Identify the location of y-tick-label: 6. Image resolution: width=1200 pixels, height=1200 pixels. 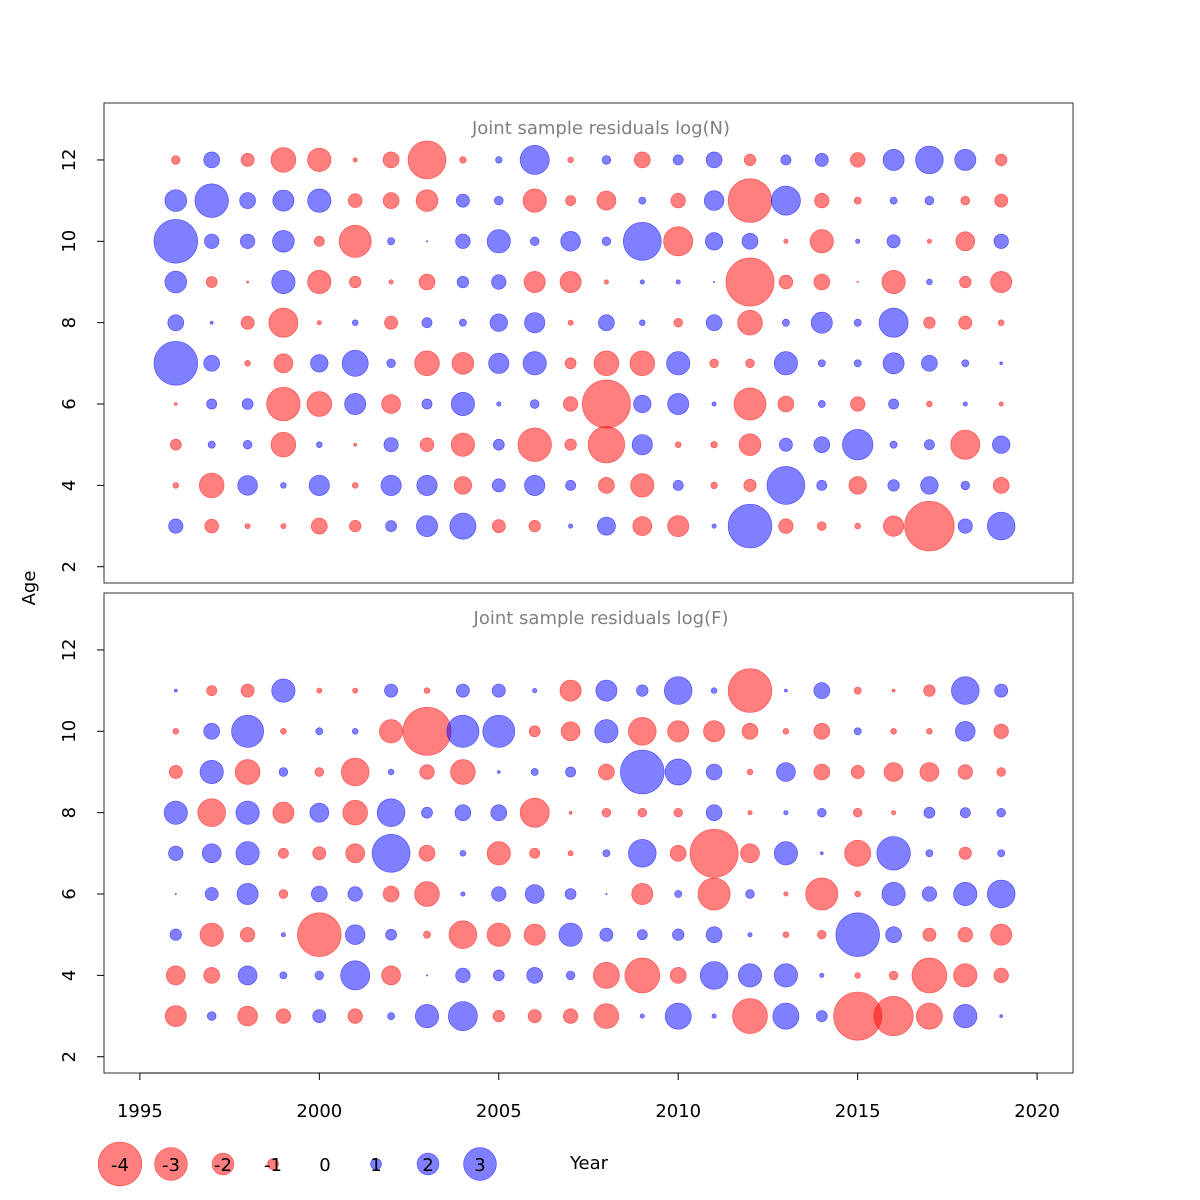
(69, 893).